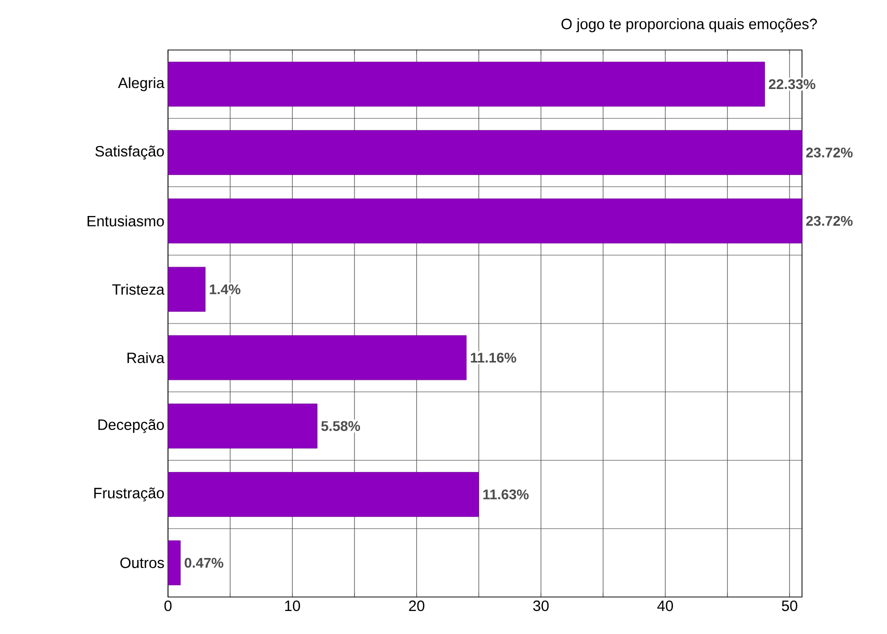 This screenshot has width=887, height=634. I want to click on y-tick-label: Entusiasmo, so click(126, 220).